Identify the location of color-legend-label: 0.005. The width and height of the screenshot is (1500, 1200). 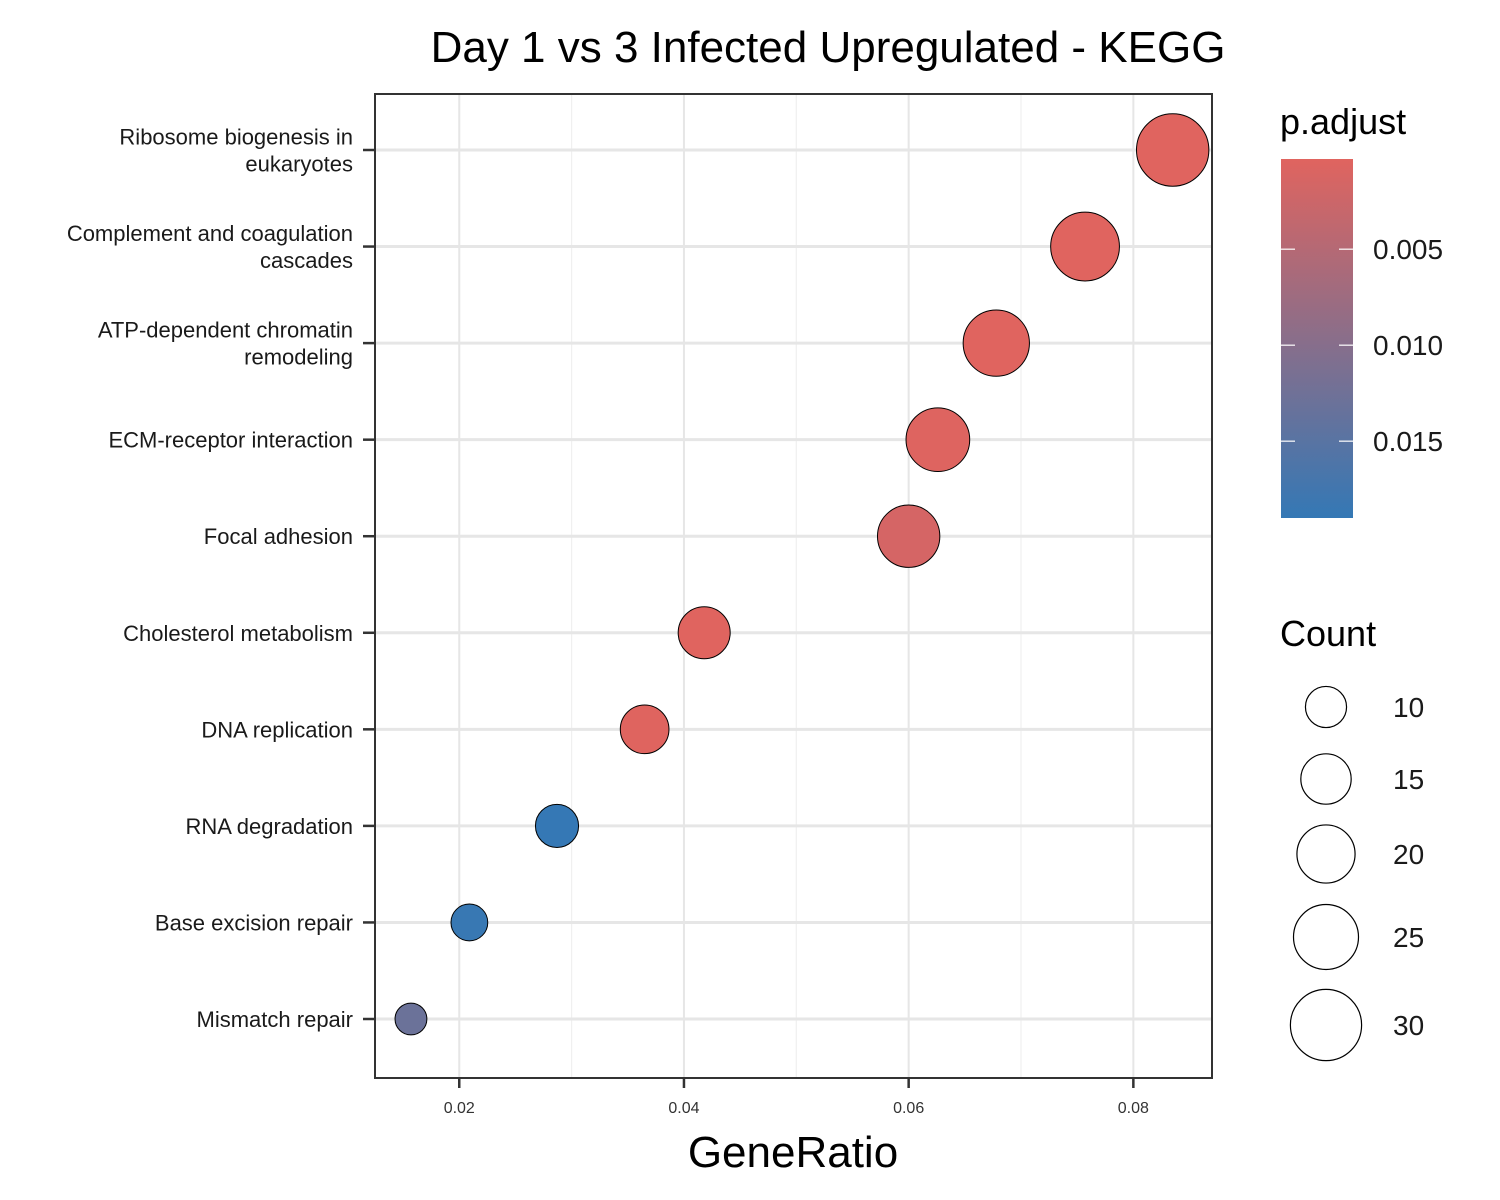
(1408, 249).